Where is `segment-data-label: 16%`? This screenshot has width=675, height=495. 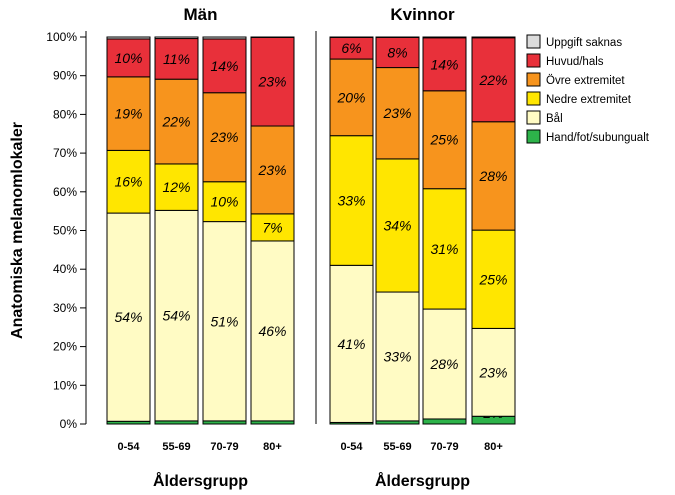
segment-data-label: 16% is located at coordinates (128, 182).